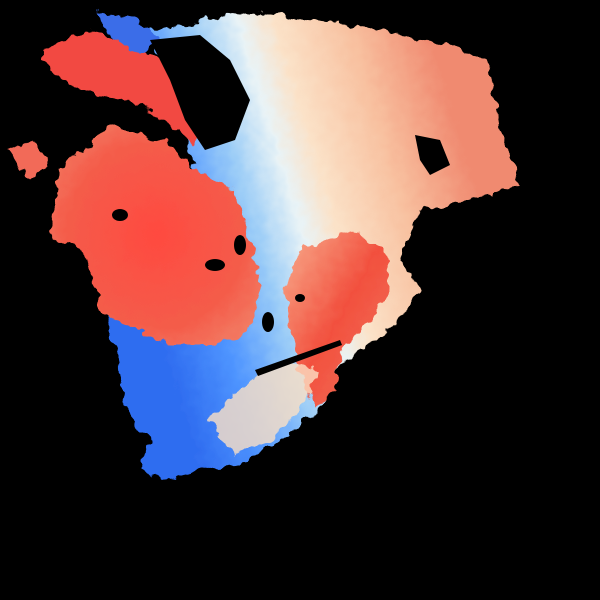 This screenshot has height=600, width=600. Describe the element at coordinates (30, 160) in the screenshot. I see `red-fragment` at that location.